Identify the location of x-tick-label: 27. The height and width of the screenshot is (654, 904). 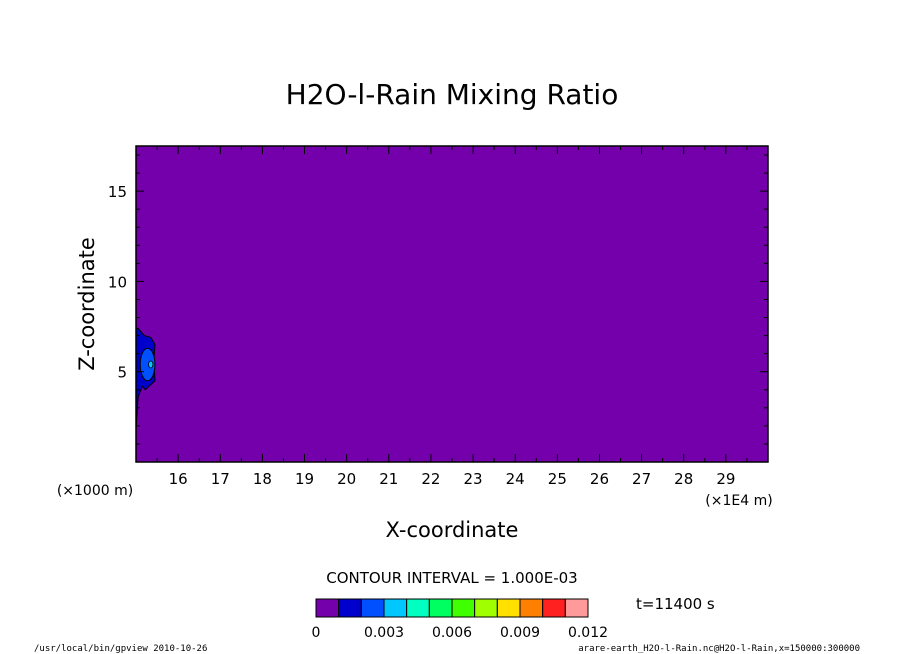
(641, 479).